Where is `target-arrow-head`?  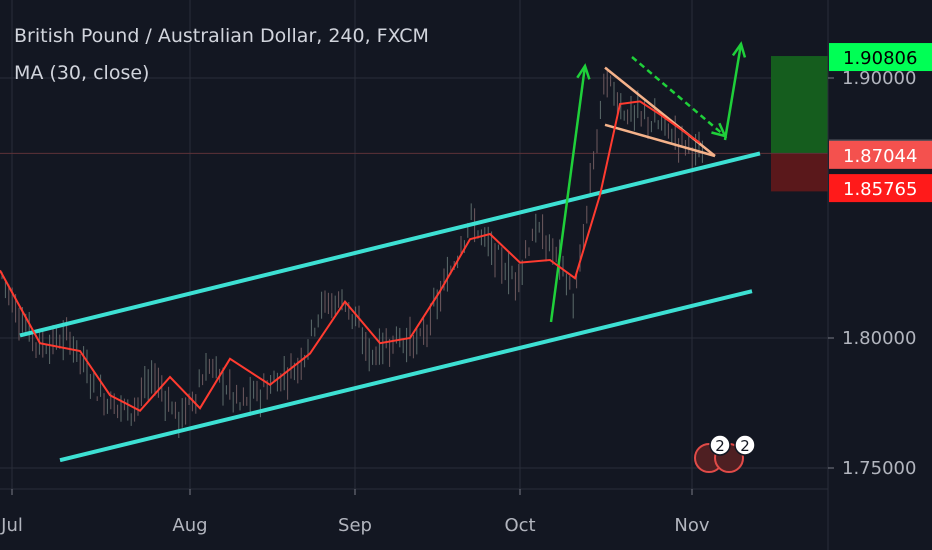 target-arrow-head is located at coordinates (739, 49).